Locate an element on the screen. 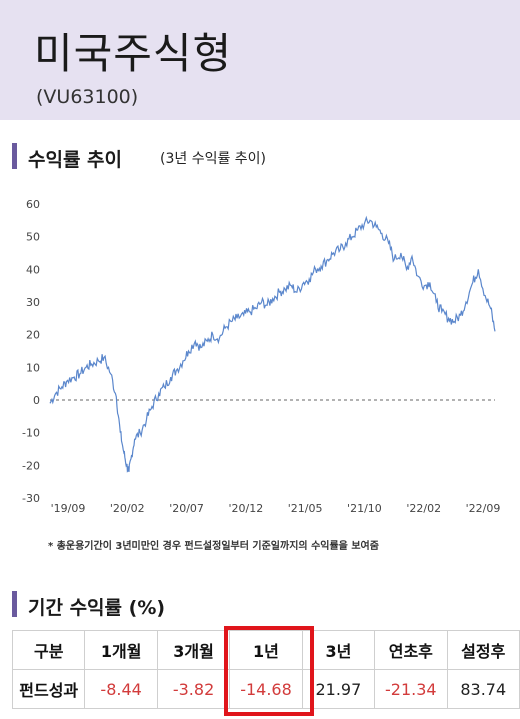 This screenshot has height=719, width=520. table-header-row: 구분 1개월 3개월 1년 3년 연초후 설정후 is located at coordinates (265, 650).